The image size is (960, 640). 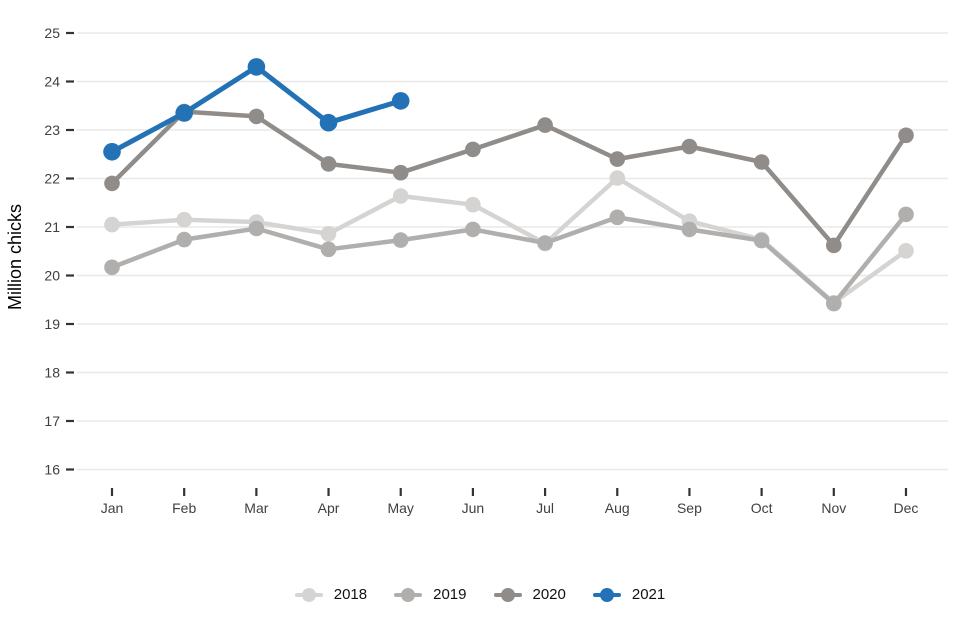 I want to click on data-point-2020-Aug, so click(x=617, y=159).